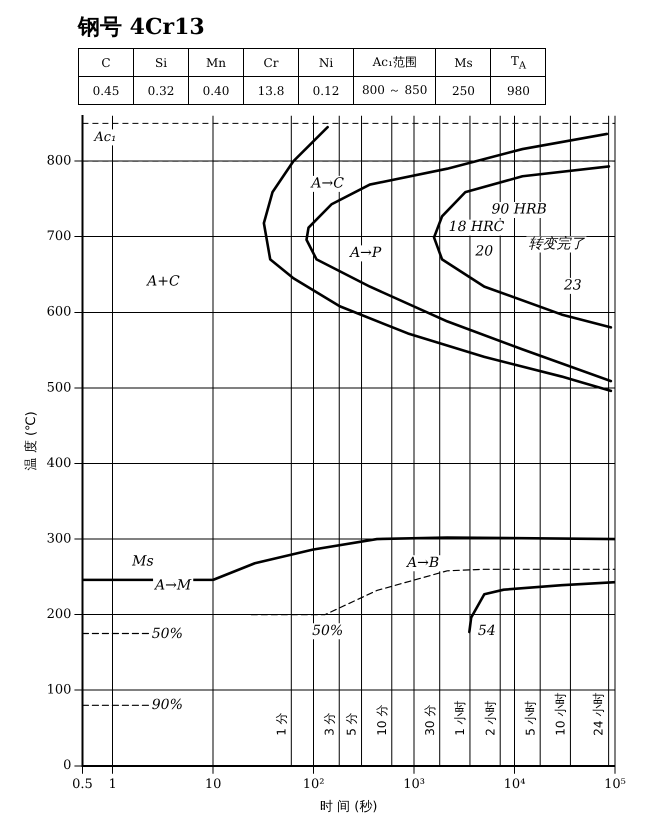  What do you see at coordinates (476, 228) in the screenshot?
I see `annotation: 18 HRC` at bounding box center [476, 228].